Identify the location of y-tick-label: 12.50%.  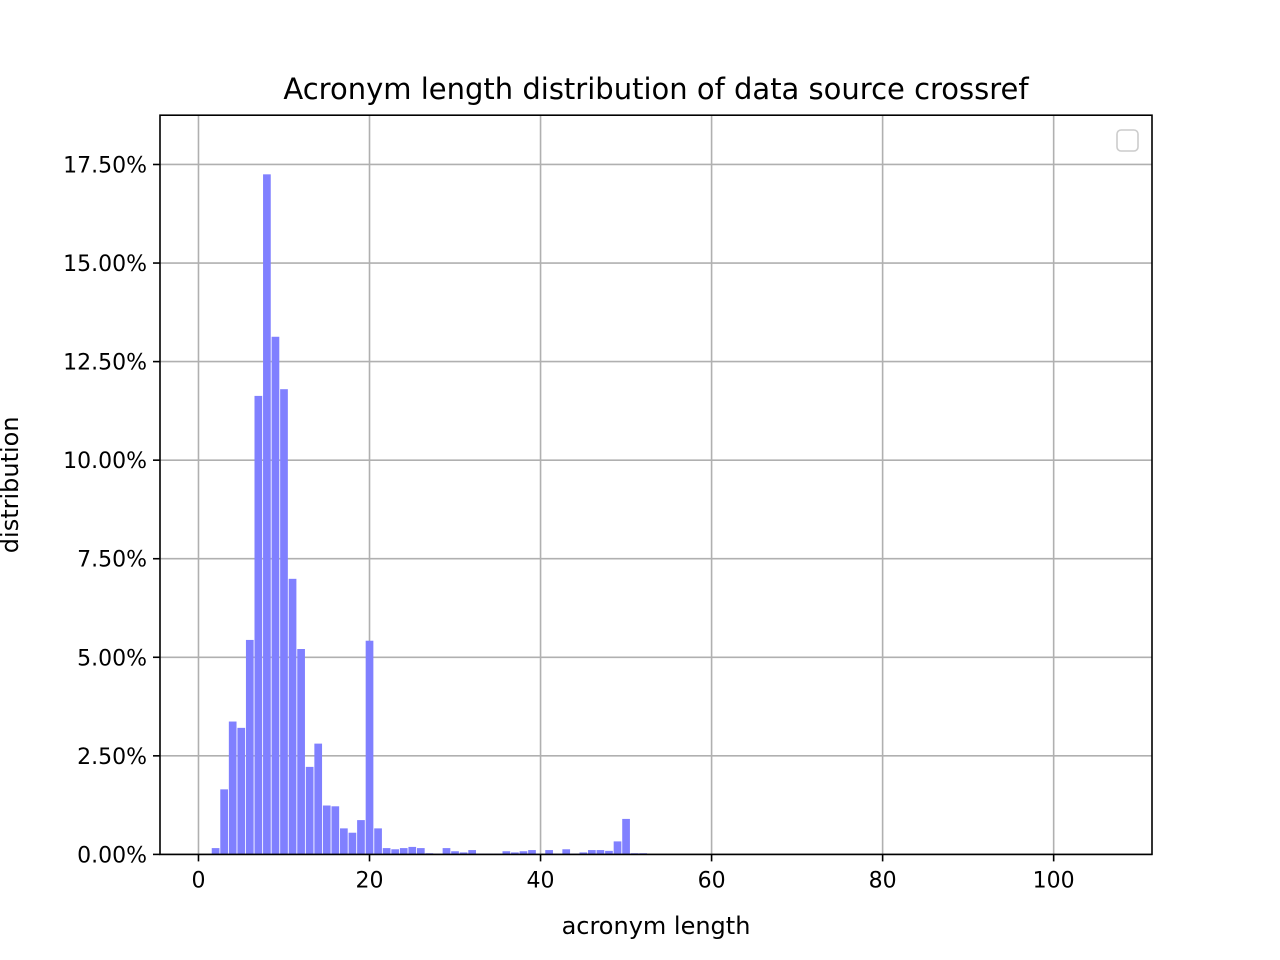
(105, 363).